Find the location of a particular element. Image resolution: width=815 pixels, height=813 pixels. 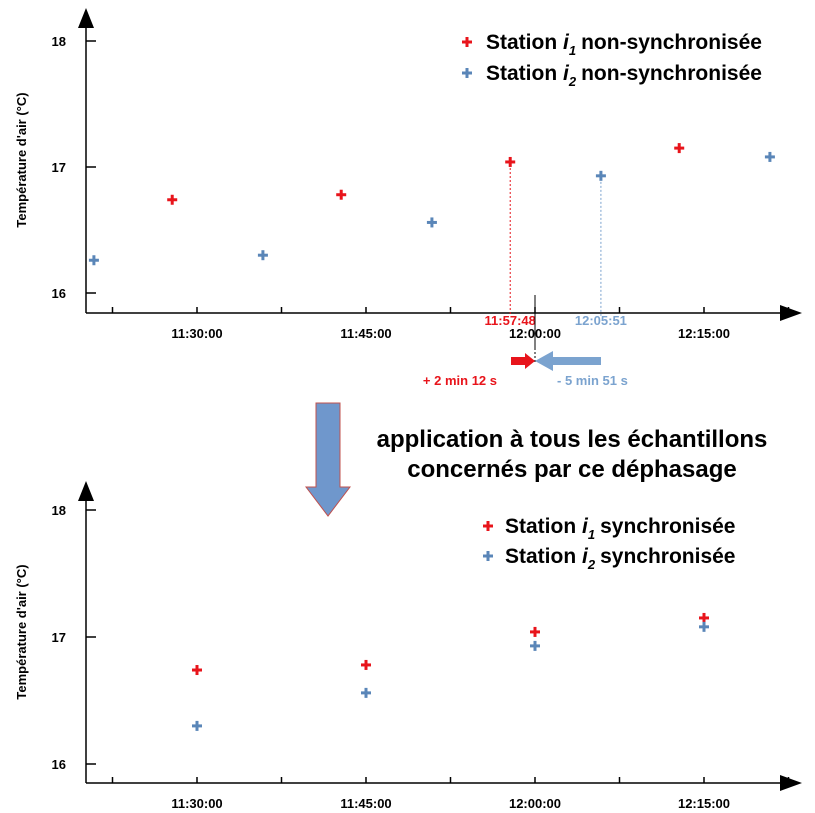

legend-i1-rest: synchronisée is located at coordinates (667, 526).